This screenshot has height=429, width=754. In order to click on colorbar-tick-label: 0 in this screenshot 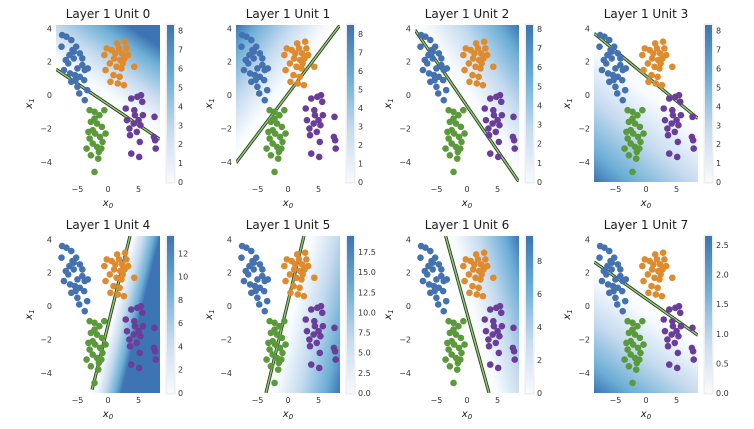, I will do `click(360, 182)`.